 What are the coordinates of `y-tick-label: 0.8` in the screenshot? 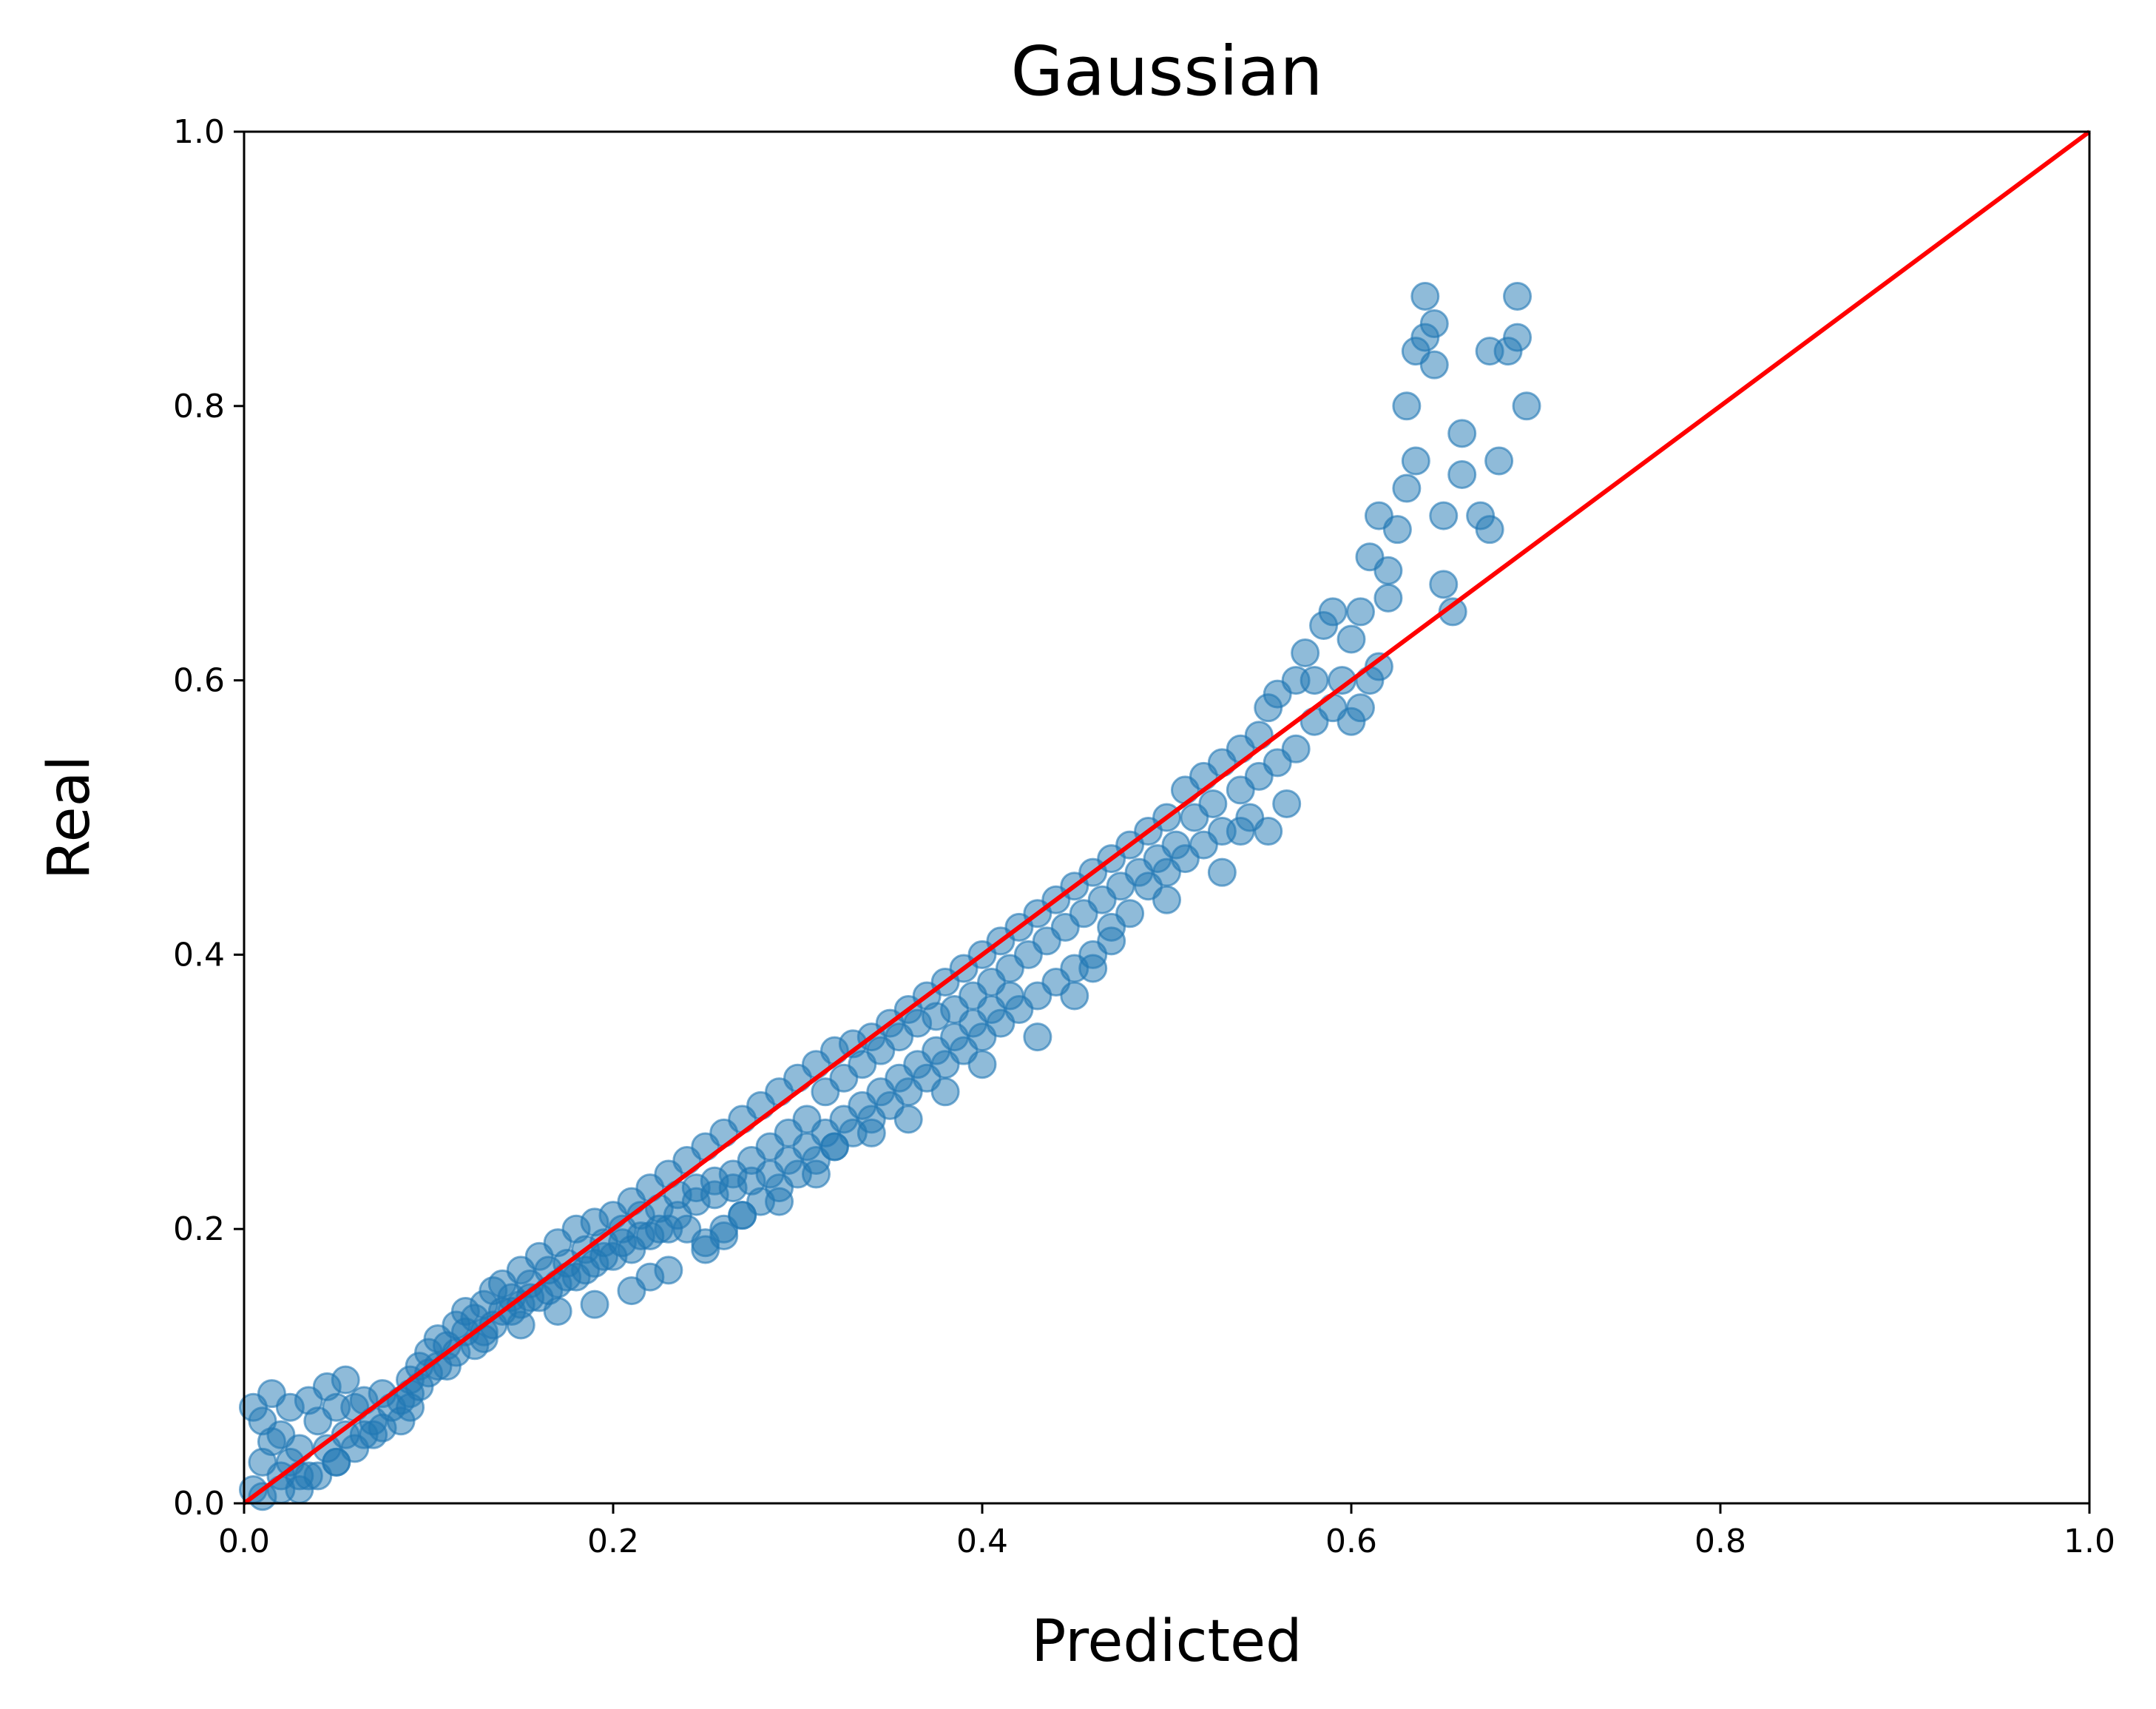 It's located at (199, 406).